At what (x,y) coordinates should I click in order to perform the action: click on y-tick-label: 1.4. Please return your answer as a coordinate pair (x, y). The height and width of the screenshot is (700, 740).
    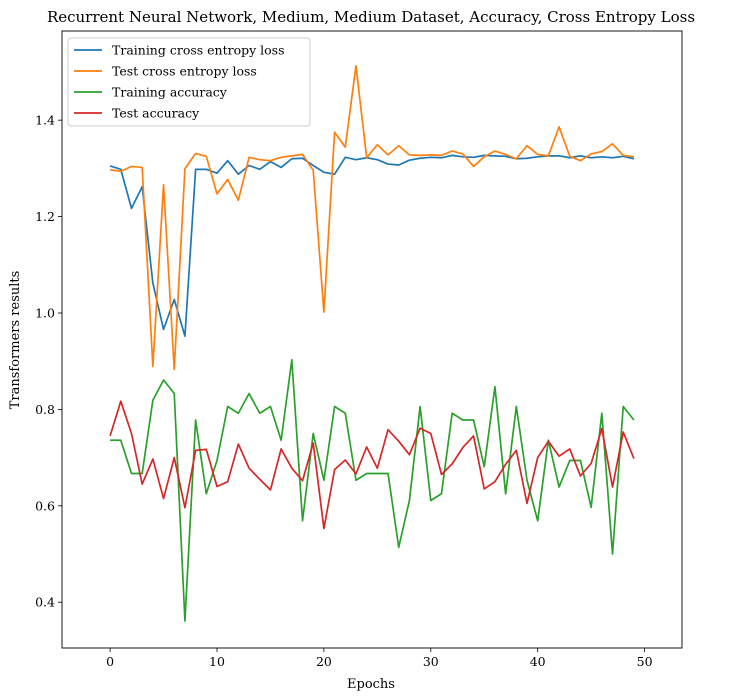
    Looking at the image, I should click on (45, 120).